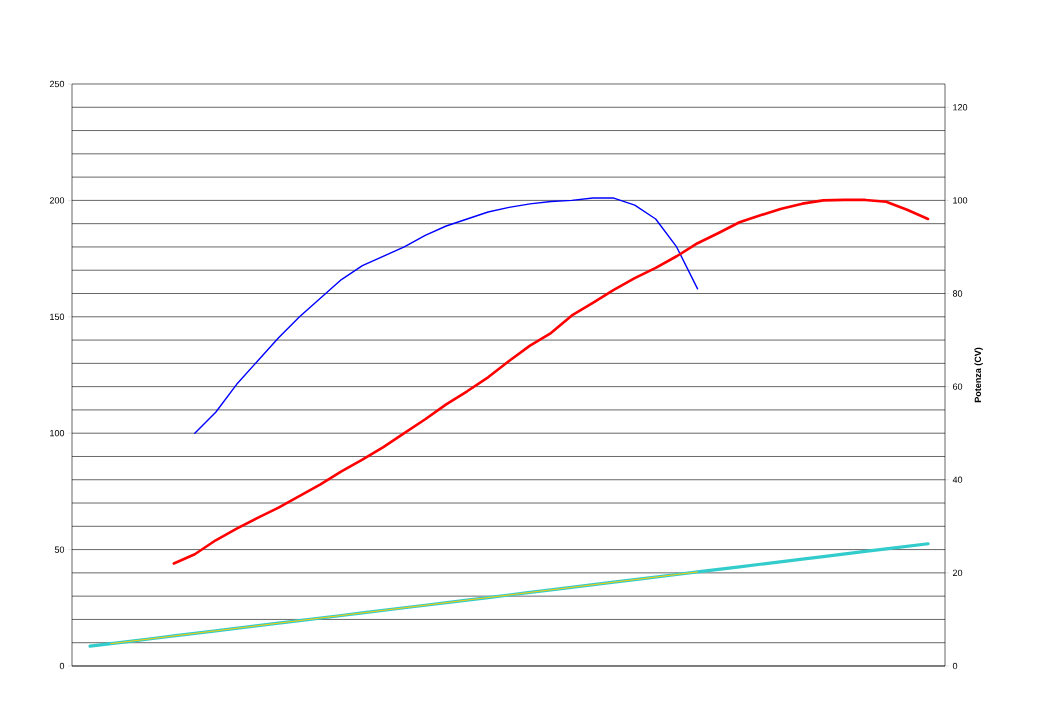 The image size is (1045, 717). I want to click on y-tick-label: 200, so click(57, 200).